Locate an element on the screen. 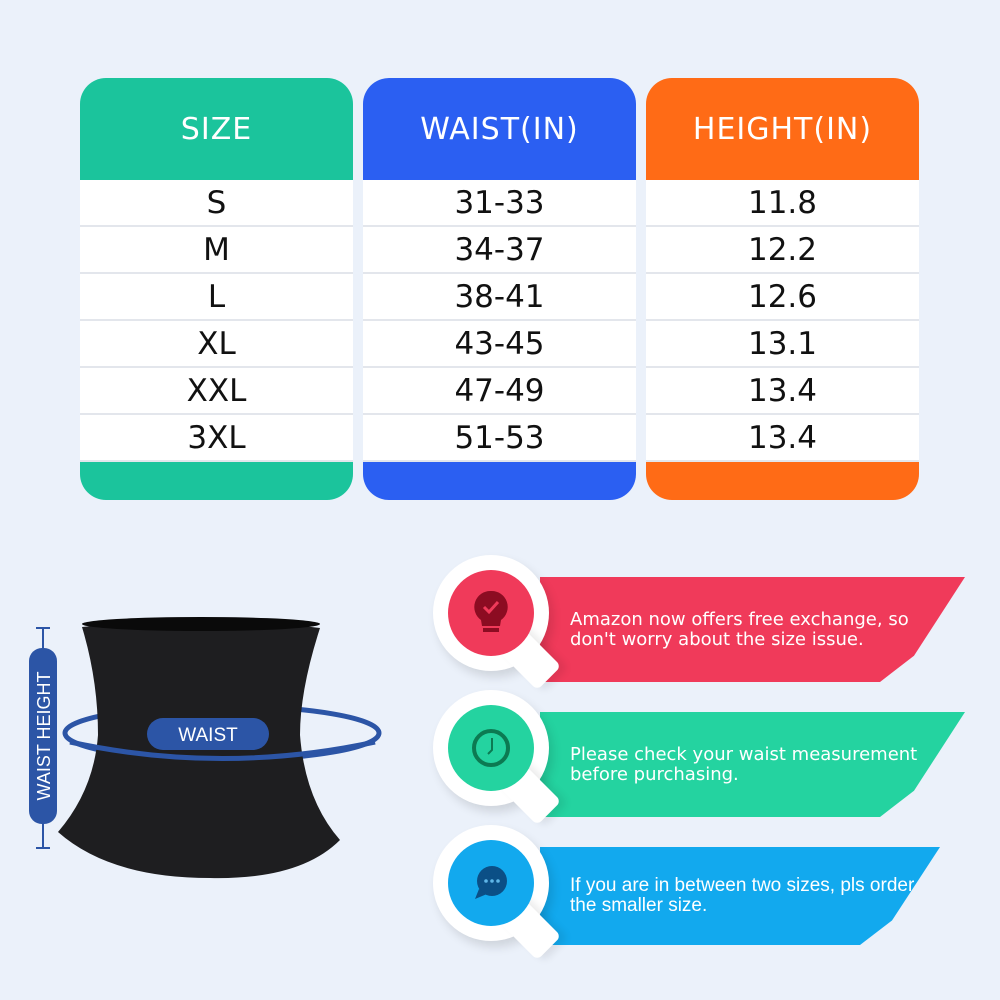  height-column: HEIGHT(IN) 11.8 12.2 12.6 13.1 13.4 13.4 is located at coordinates (782, 289).